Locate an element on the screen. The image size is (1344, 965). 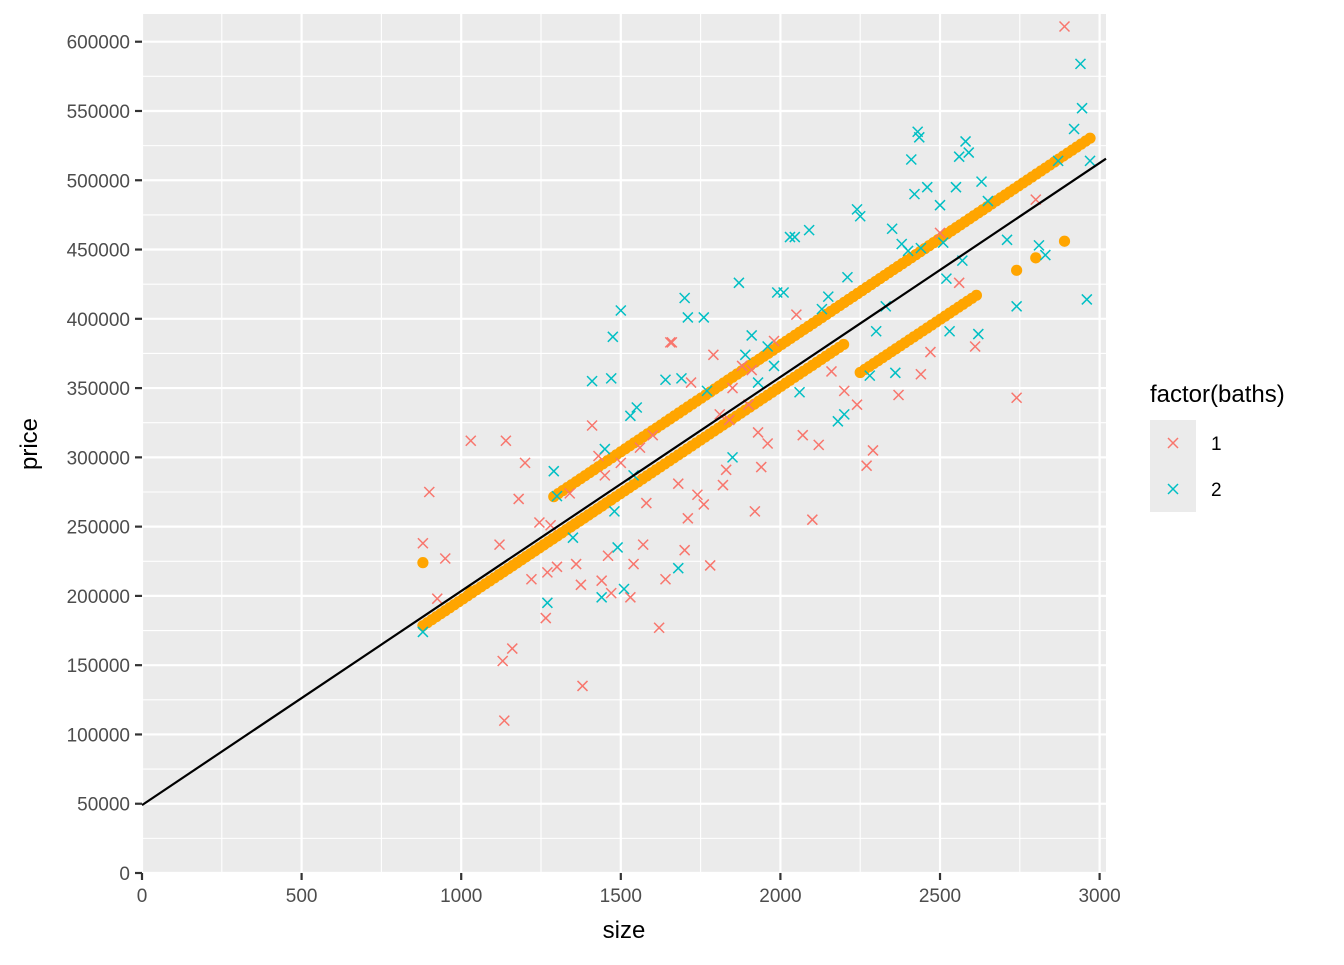
x-tick-label: 2500 is located at coordinates (940, 896).